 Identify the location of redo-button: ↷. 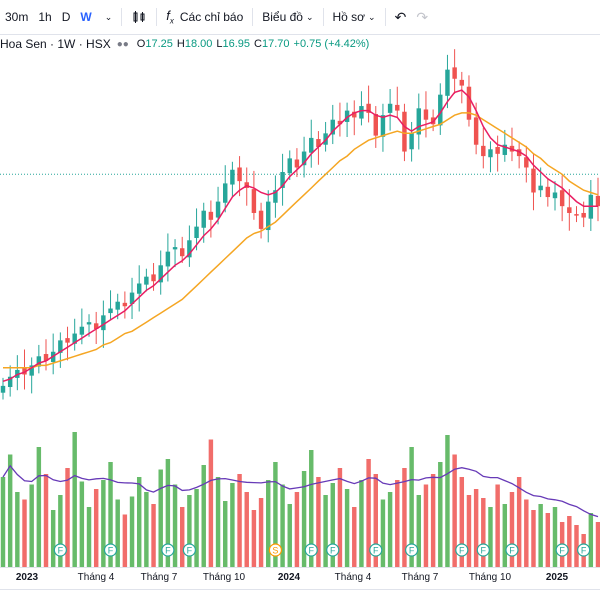
(422, 17).